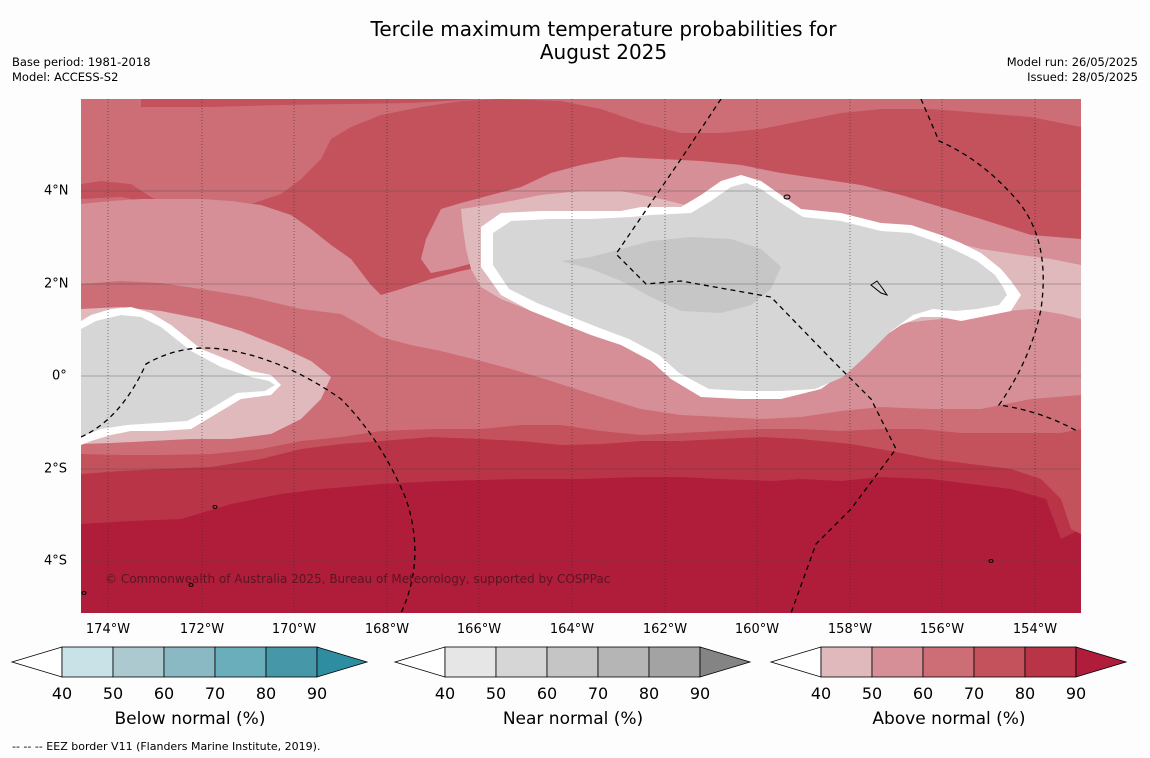 Image resolution: width=1150 pixels, height=758 pixels. I want to click on near-normal-50-central, so click(671, 275).